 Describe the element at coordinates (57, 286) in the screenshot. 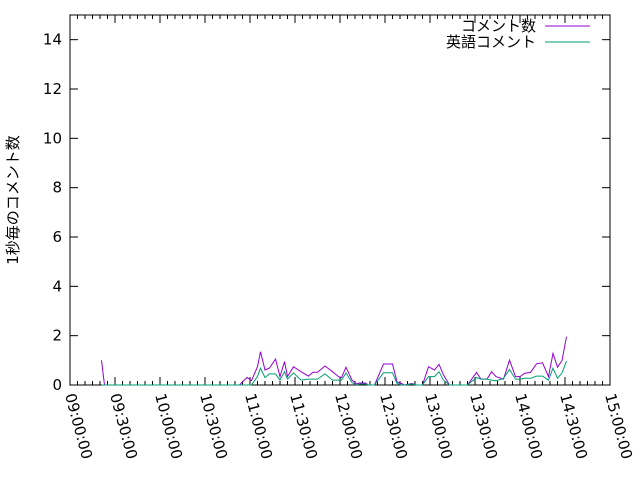

I see `y-tick-label: 4` at that location.